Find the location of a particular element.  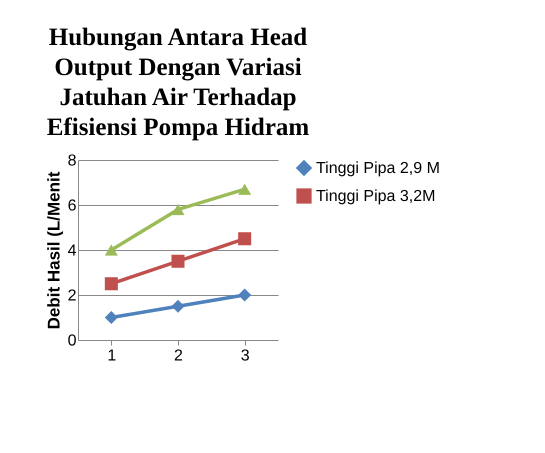

y-axis-title: Debit Hasil (L/Menit is located at coordinates (54, 250).